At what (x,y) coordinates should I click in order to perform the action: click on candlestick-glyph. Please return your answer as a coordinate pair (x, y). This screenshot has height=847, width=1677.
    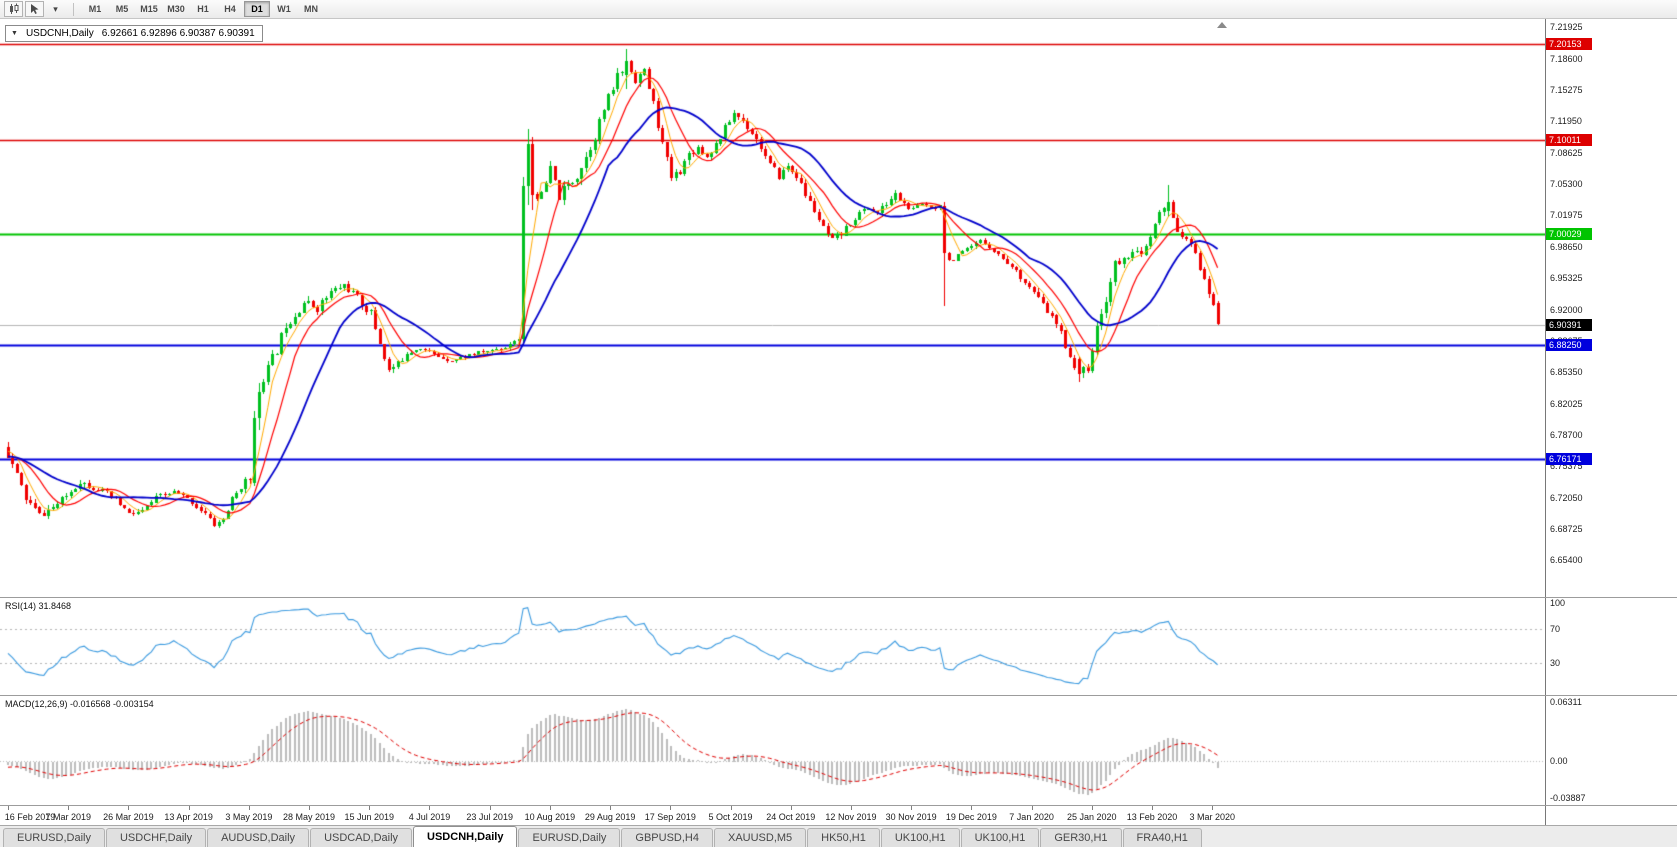
    Looking at the image, I should click on (13, 8).